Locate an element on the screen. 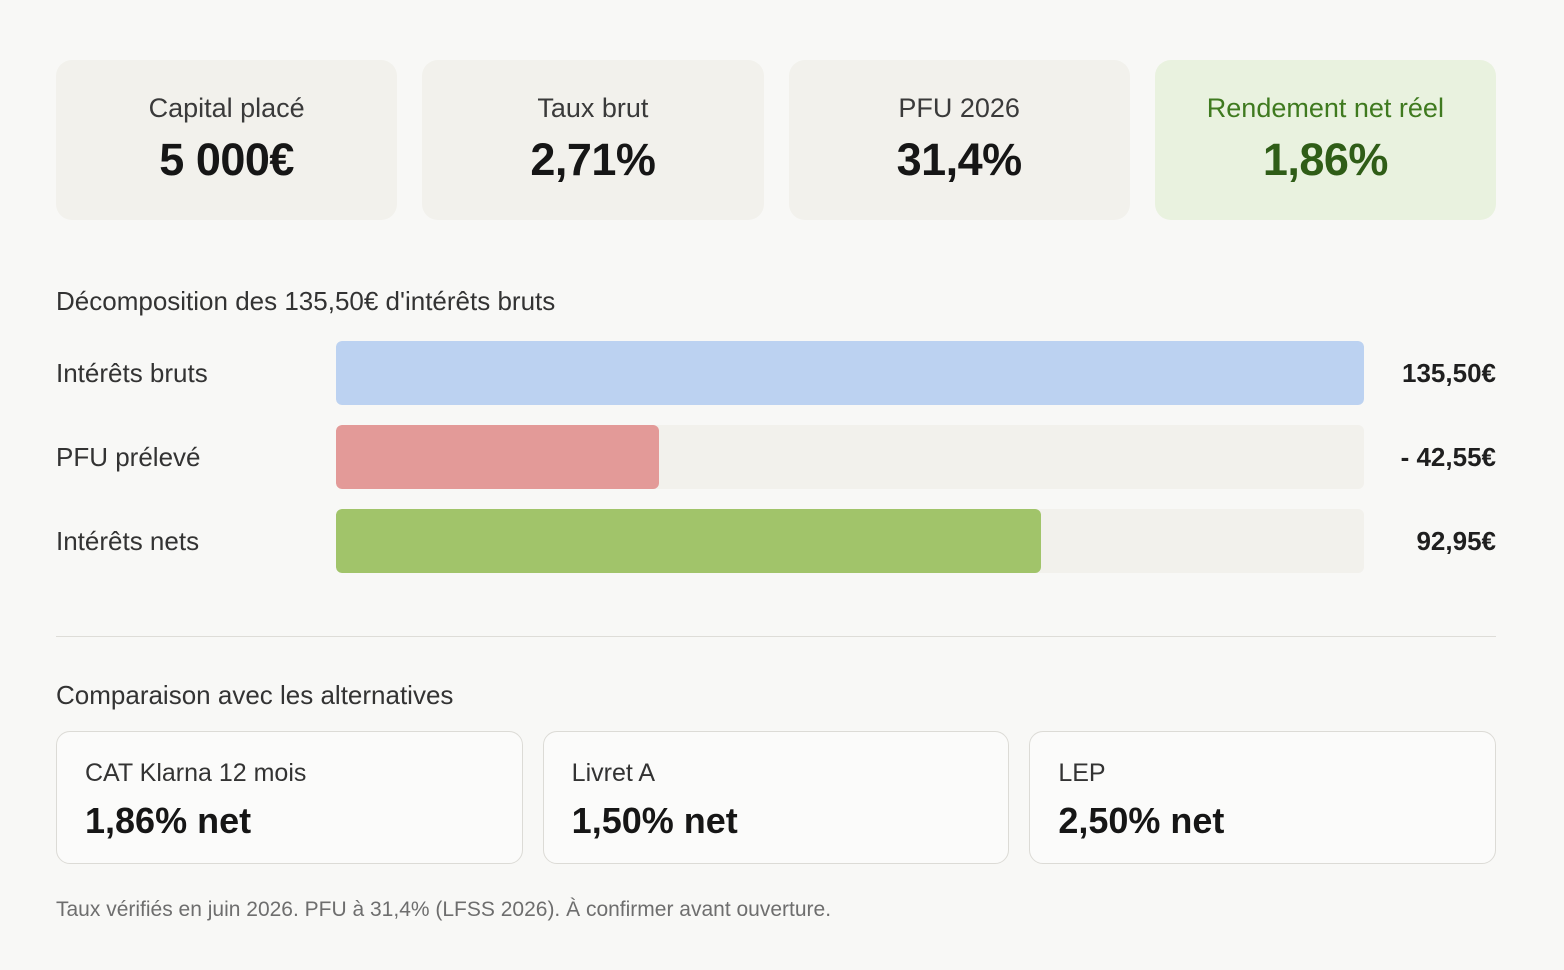  alt-value: 1,50% net is located at coordinates (654, 820).